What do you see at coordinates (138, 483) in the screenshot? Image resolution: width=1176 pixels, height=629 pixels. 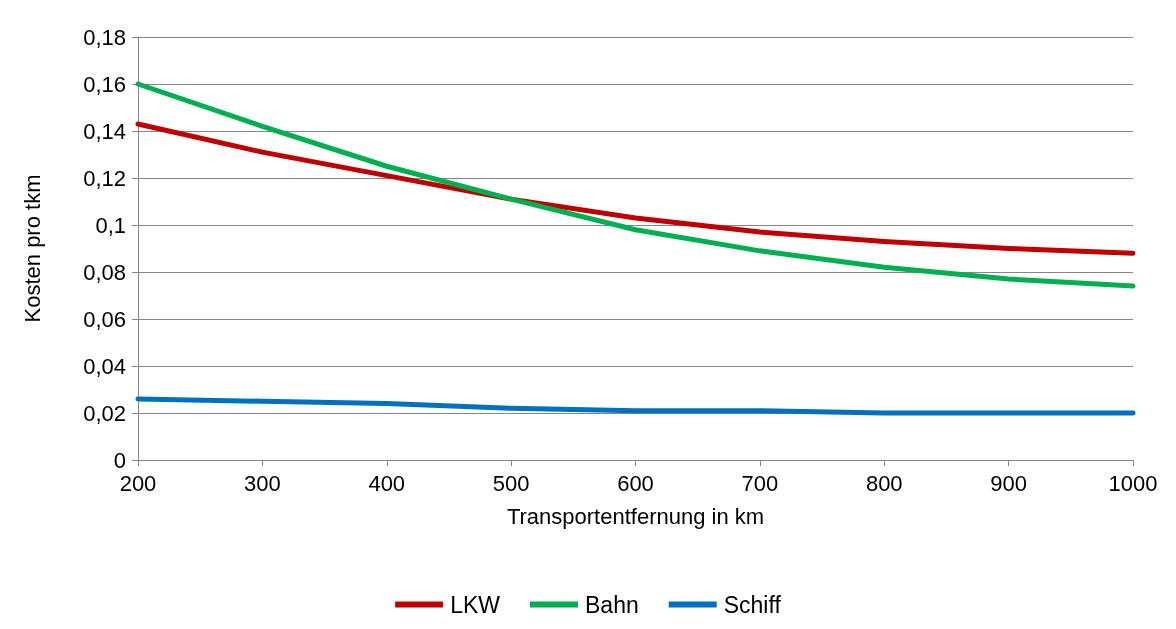 I see `x-tick-label: 200` at bounding box center [138, 483].